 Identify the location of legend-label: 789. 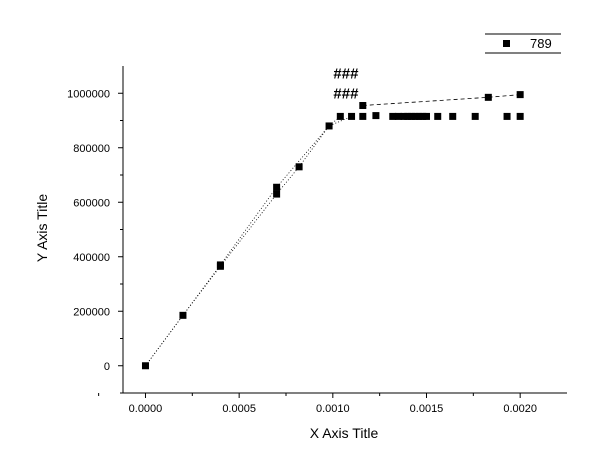
(541, 43).